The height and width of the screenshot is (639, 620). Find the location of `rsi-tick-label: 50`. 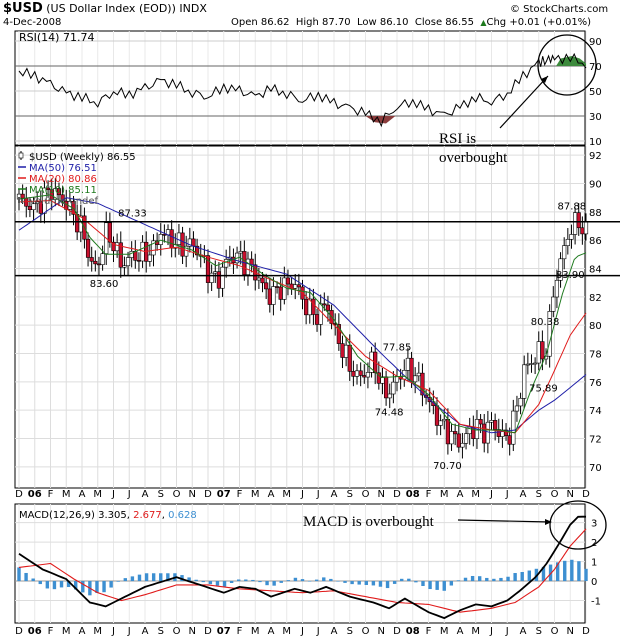

rsi-tick-label: 50 is located at coordinates (595, 92).